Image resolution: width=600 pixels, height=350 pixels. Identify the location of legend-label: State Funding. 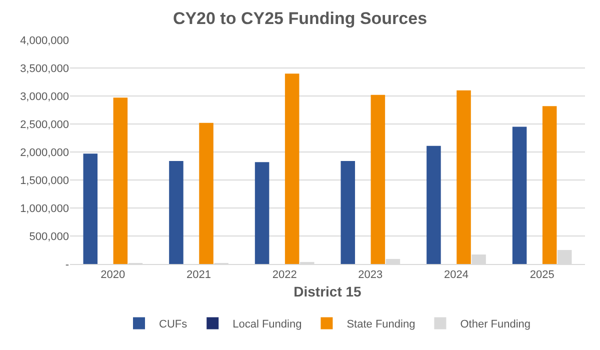
(381, 324).